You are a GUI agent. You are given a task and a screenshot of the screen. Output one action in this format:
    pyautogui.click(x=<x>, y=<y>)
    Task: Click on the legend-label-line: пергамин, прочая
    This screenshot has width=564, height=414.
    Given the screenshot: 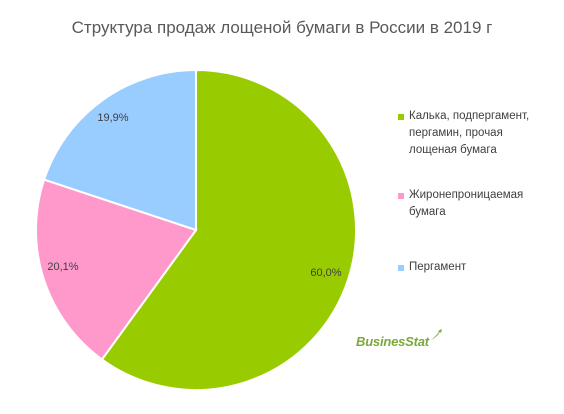 What is the action you would take?
    pyautogui.click(x=456, y=133)
    